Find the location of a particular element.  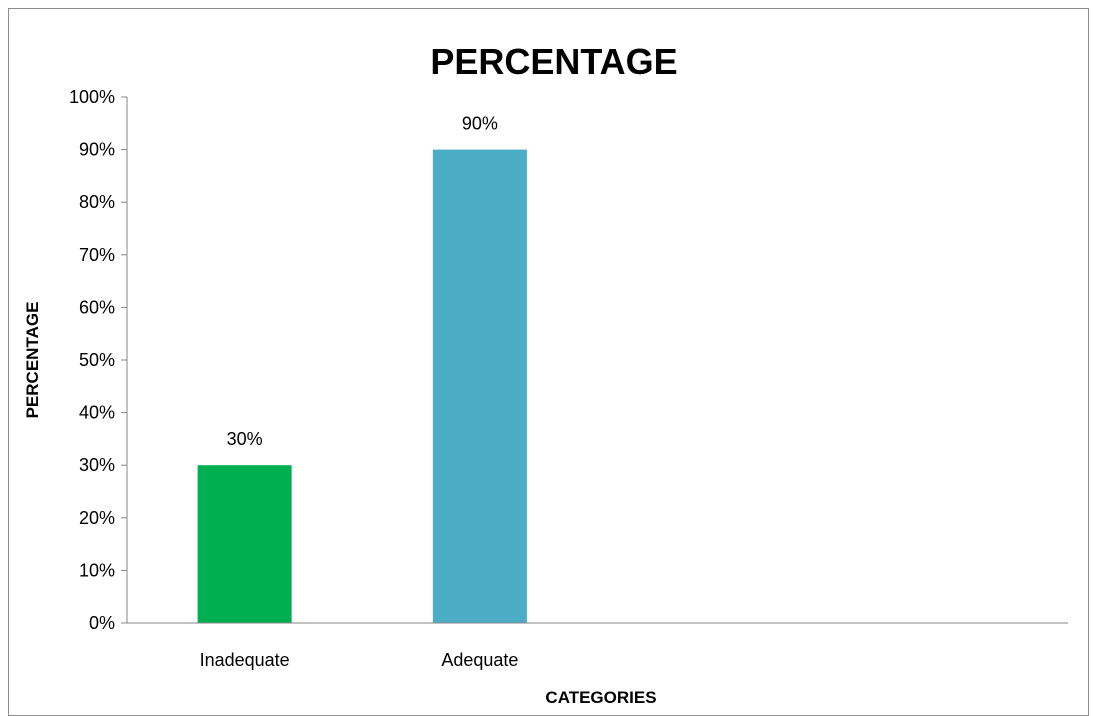

y-tick-label: 40% is located at coordinates (97, 413).